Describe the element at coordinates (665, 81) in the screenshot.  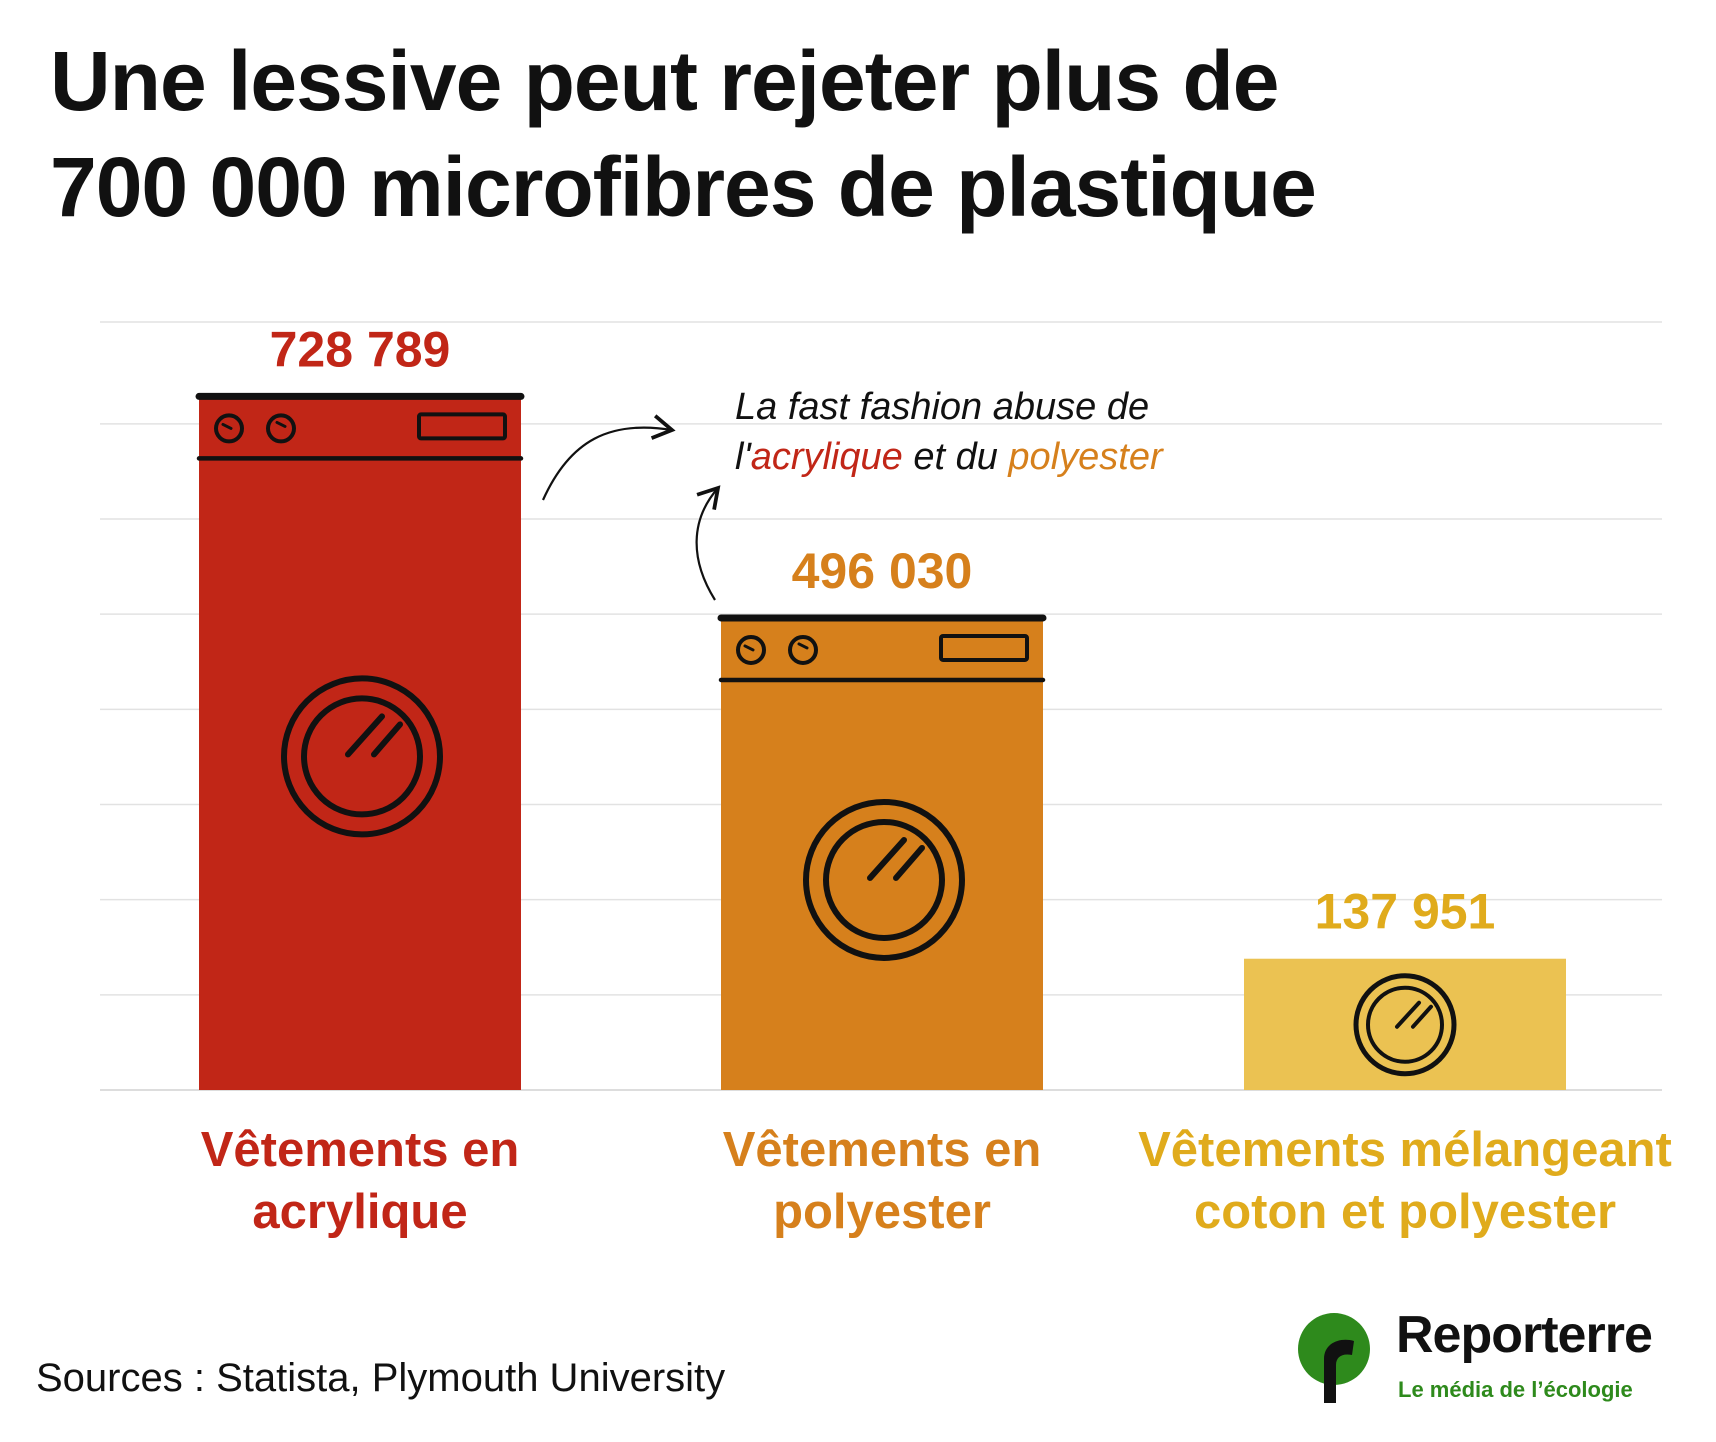
I see `chart-title-line-1: Une lessive peut rejeter plus de` at that location.